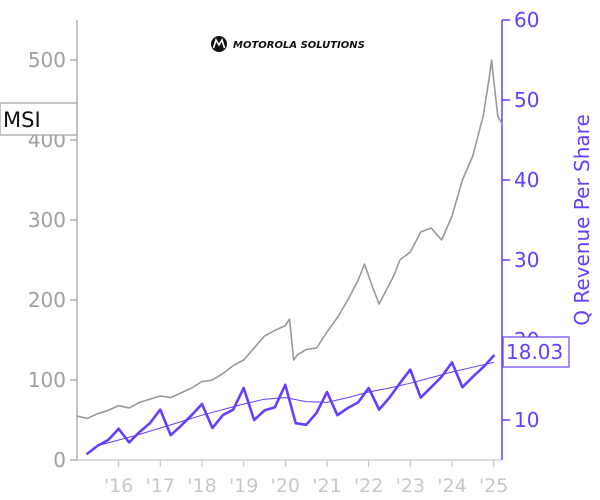  What do you see at coordinates (285, 486) in the screenshot?
I see `x-tick-label: '20` at bounding box center [285, 486].